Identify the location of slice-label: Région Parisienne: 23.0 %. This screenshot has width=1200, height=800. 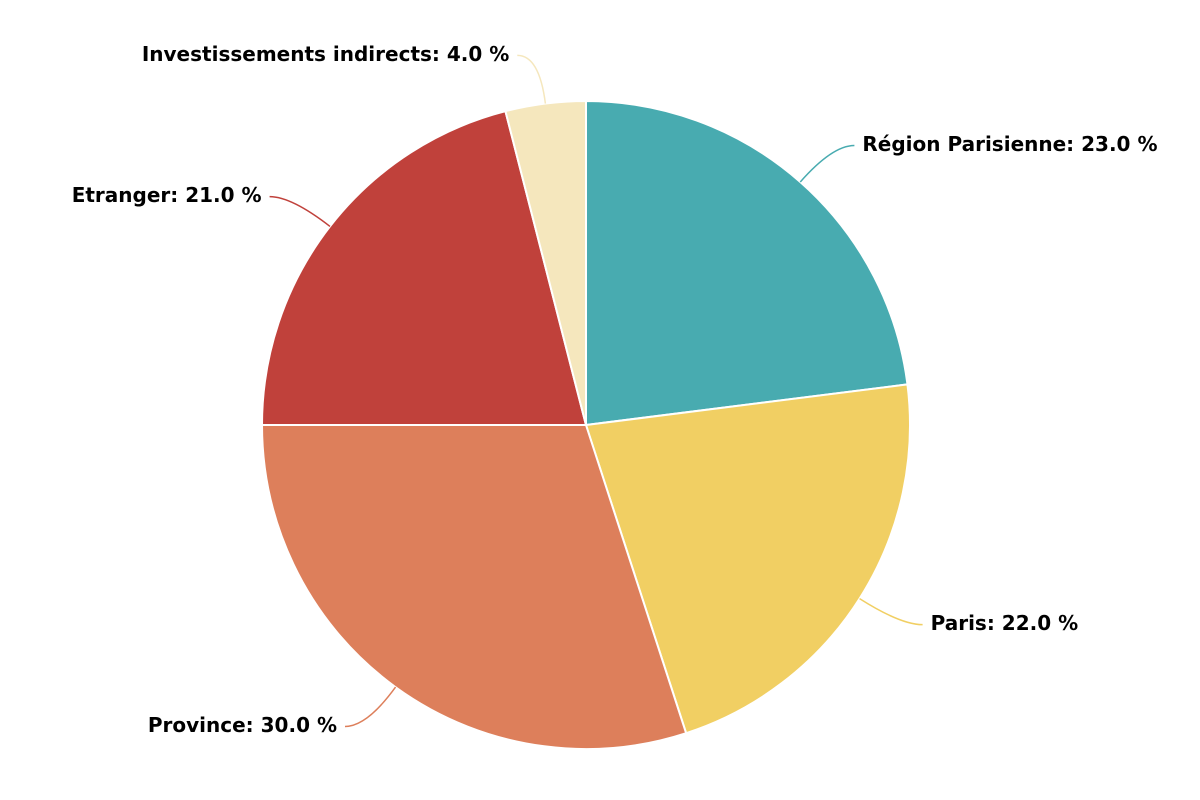
(1009, 144).